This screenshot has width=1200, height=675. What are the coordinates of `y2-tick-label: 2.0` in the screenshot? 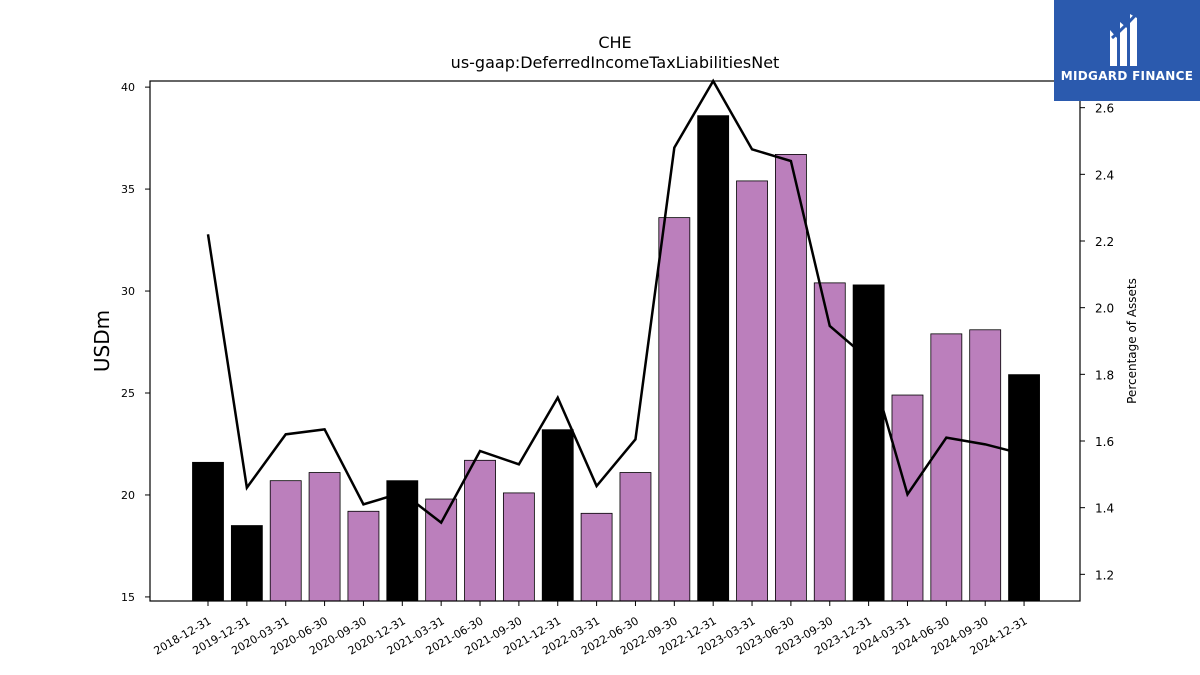 It's located at (1104, 309).